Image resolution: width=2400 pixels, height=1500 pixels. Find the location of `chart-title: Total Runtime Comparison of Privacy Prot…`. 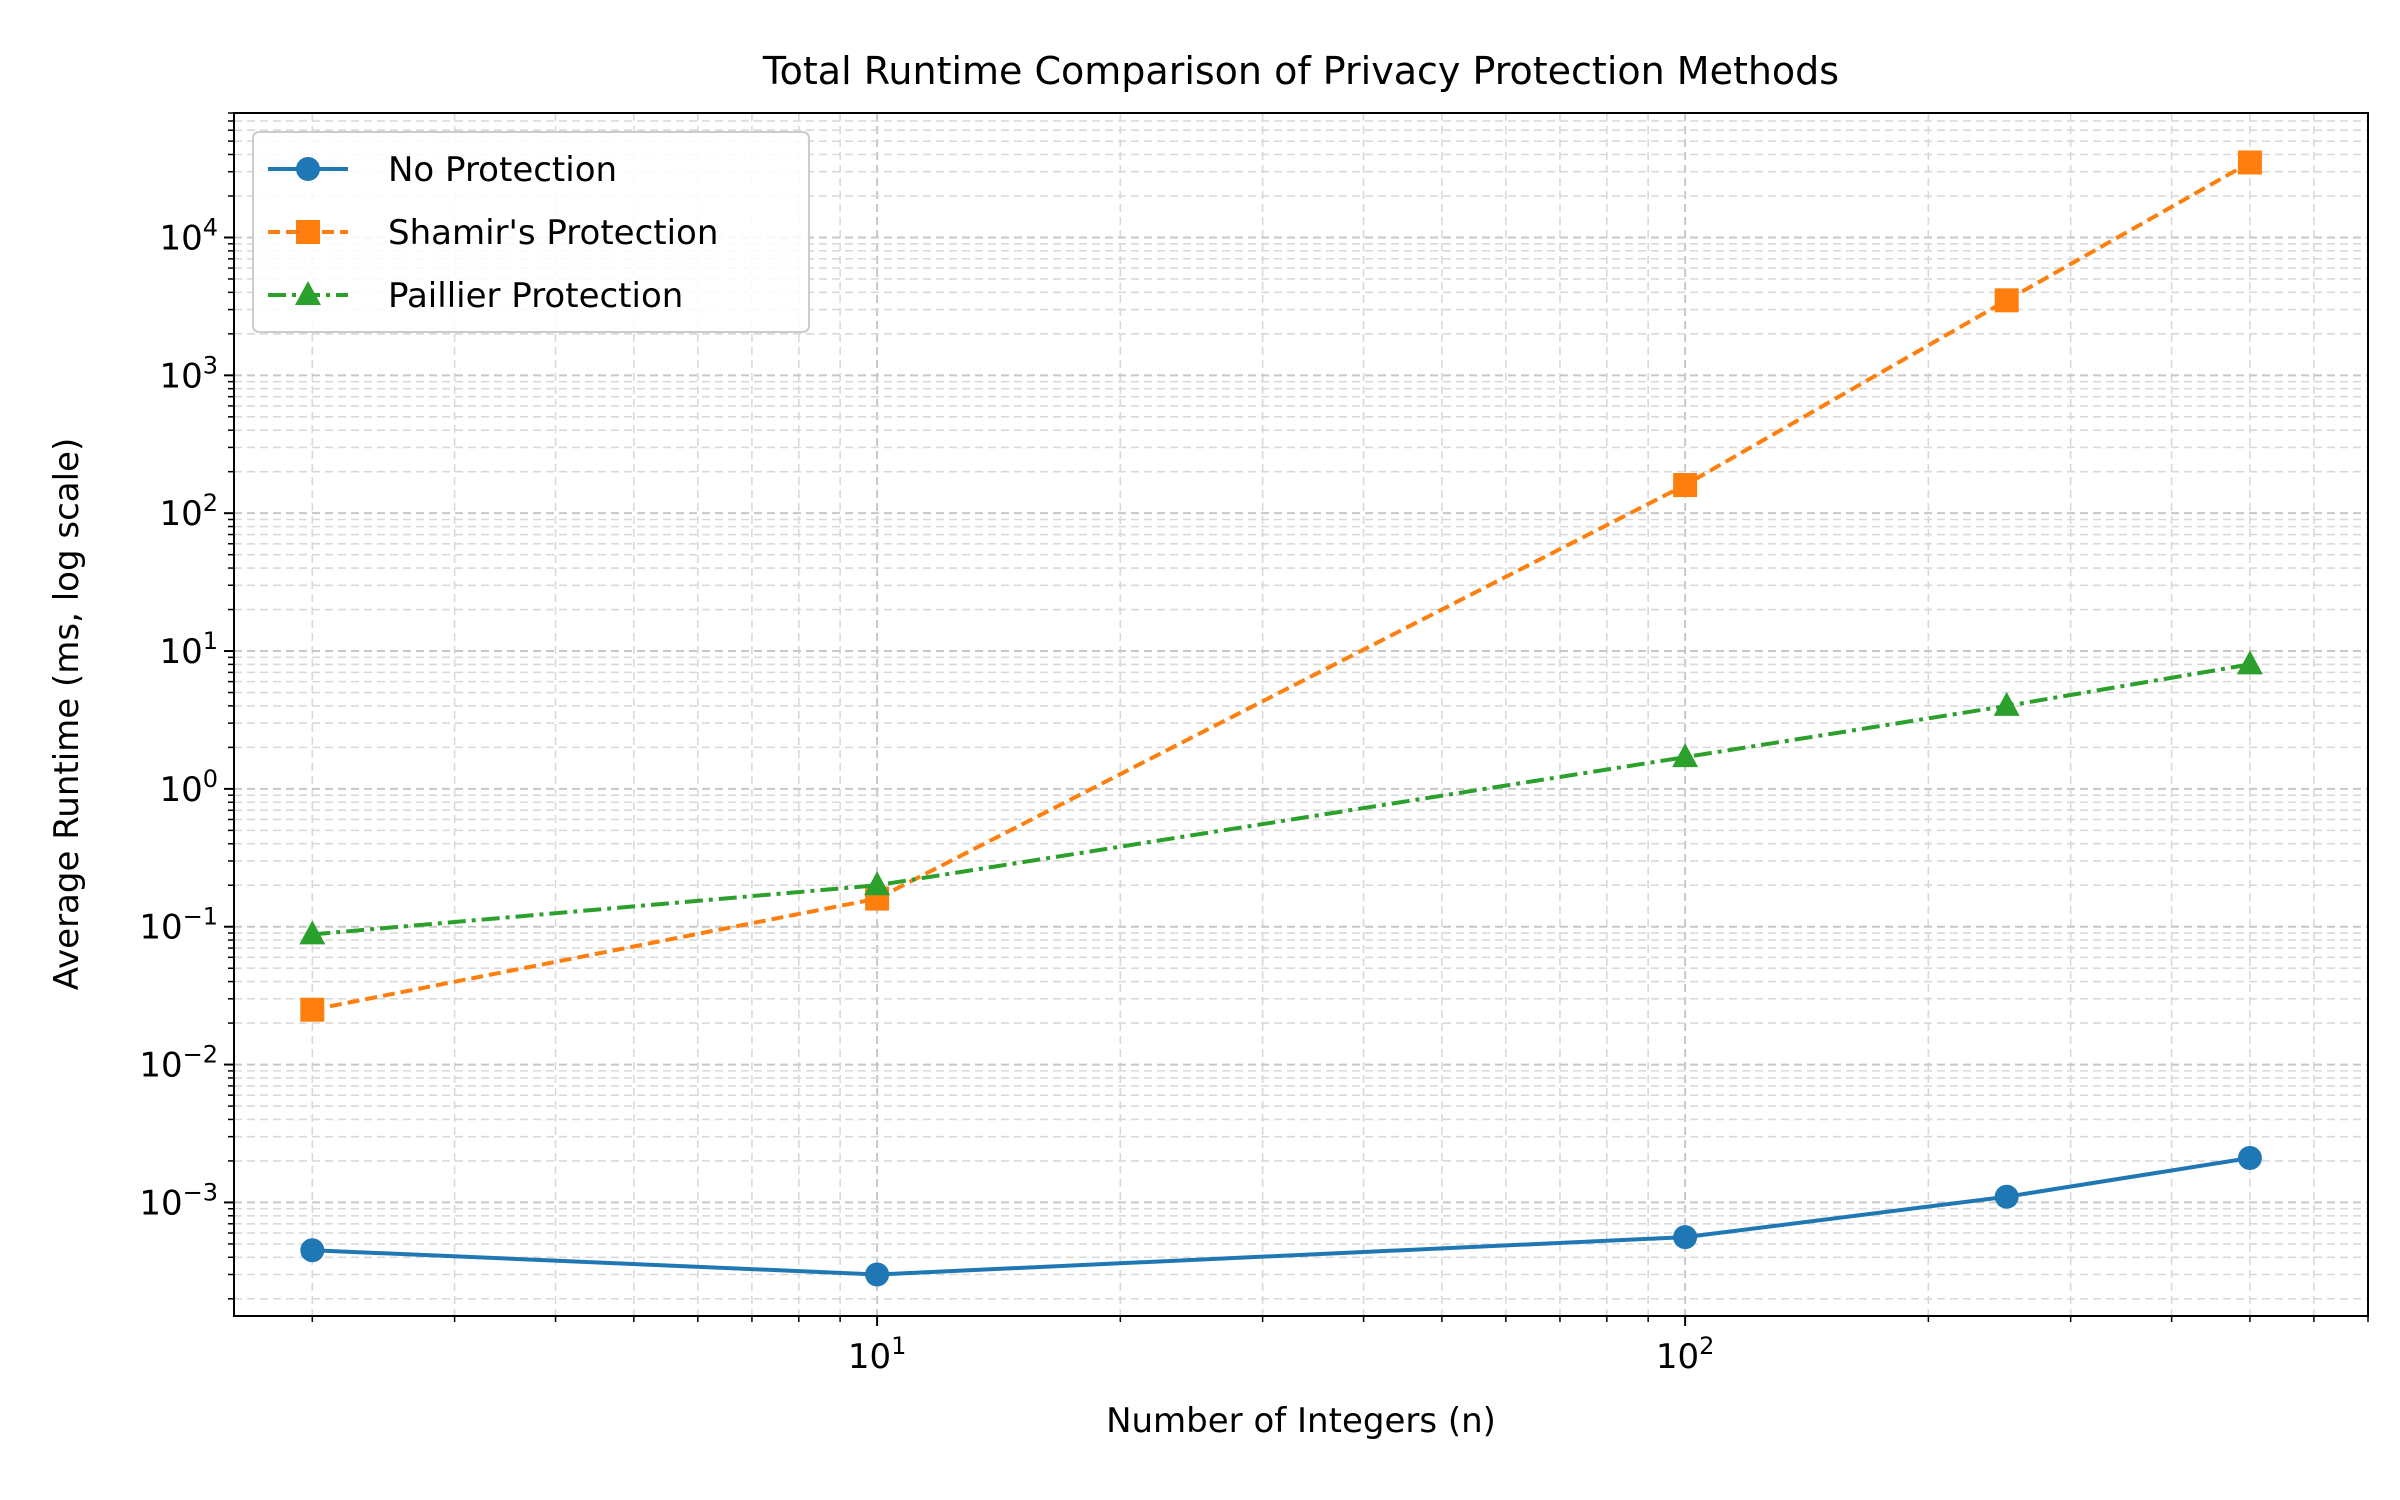

chart-title: Total Runtime Comparison of Privacy Prot… is located at coordinates (1300, 71).